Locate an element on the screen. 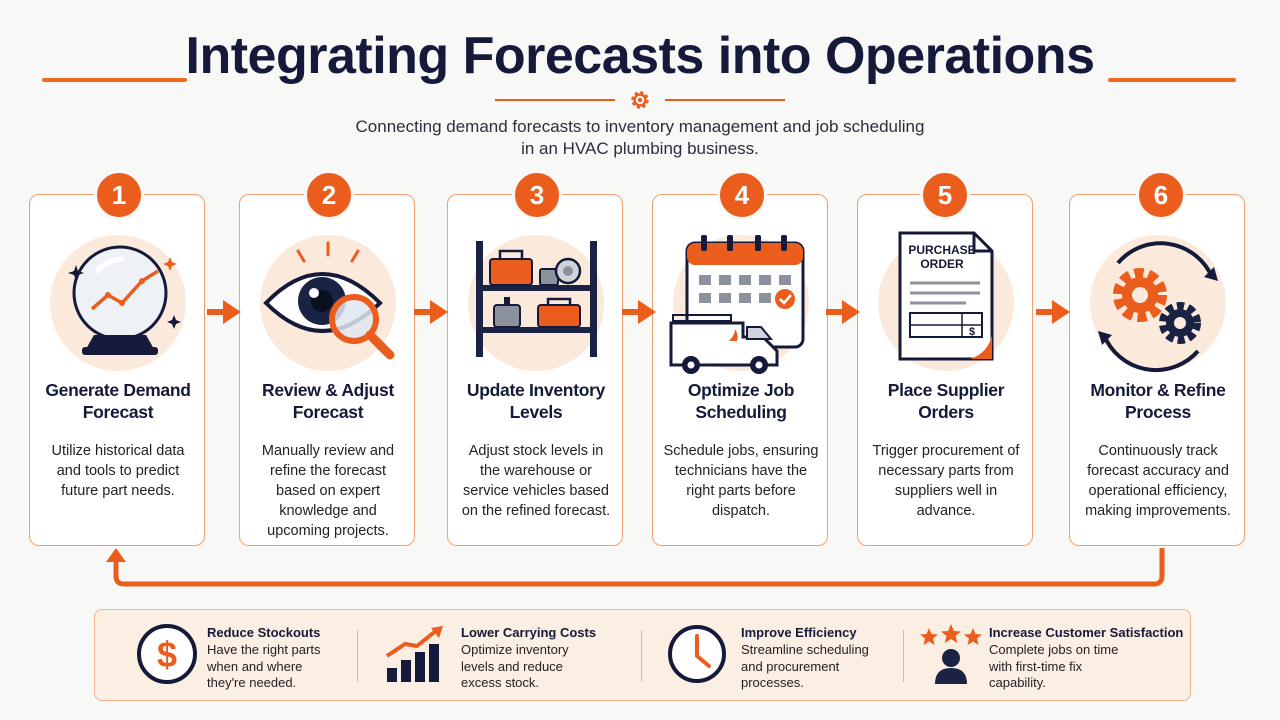 The height and width of the screenshot is (720, 1280). gear-divider is located at coordinates (640, 100).